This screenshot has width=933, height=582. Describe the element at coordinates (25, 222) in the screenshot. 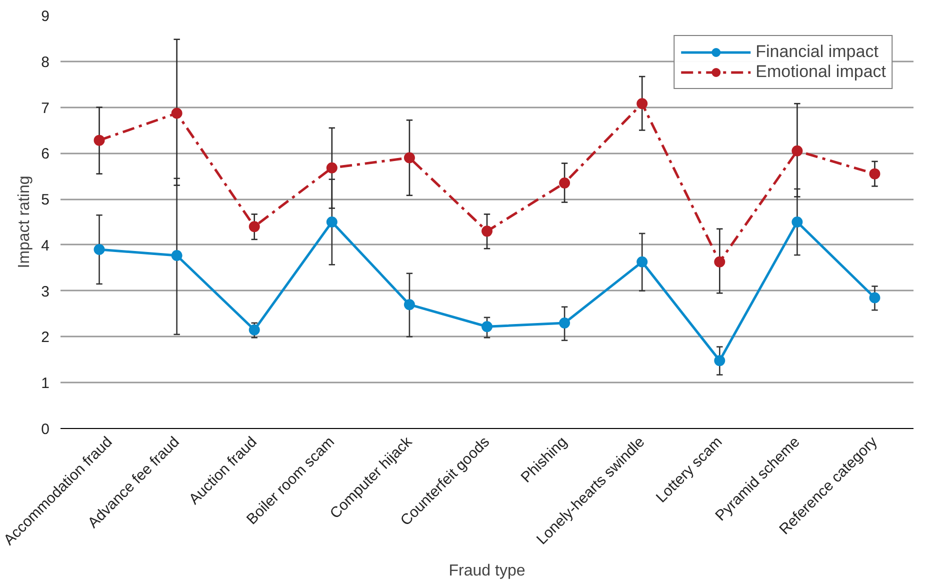

I see `y-axis-title: Impact rating` at that location.